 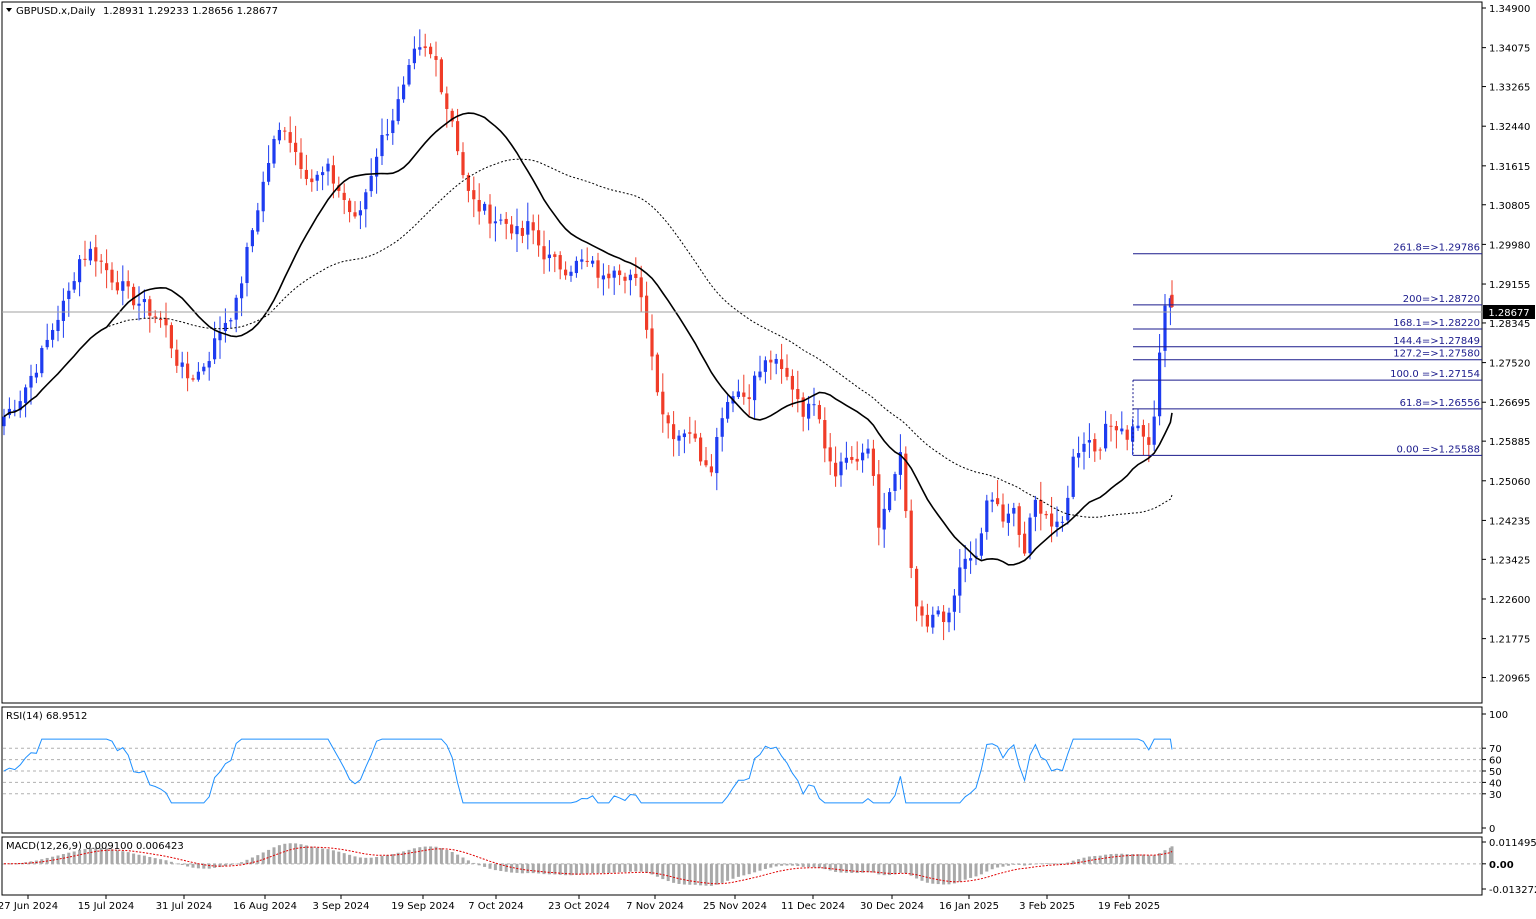 I want to click on price-axis-label: 1.22600, so click(x=1509, y=600).